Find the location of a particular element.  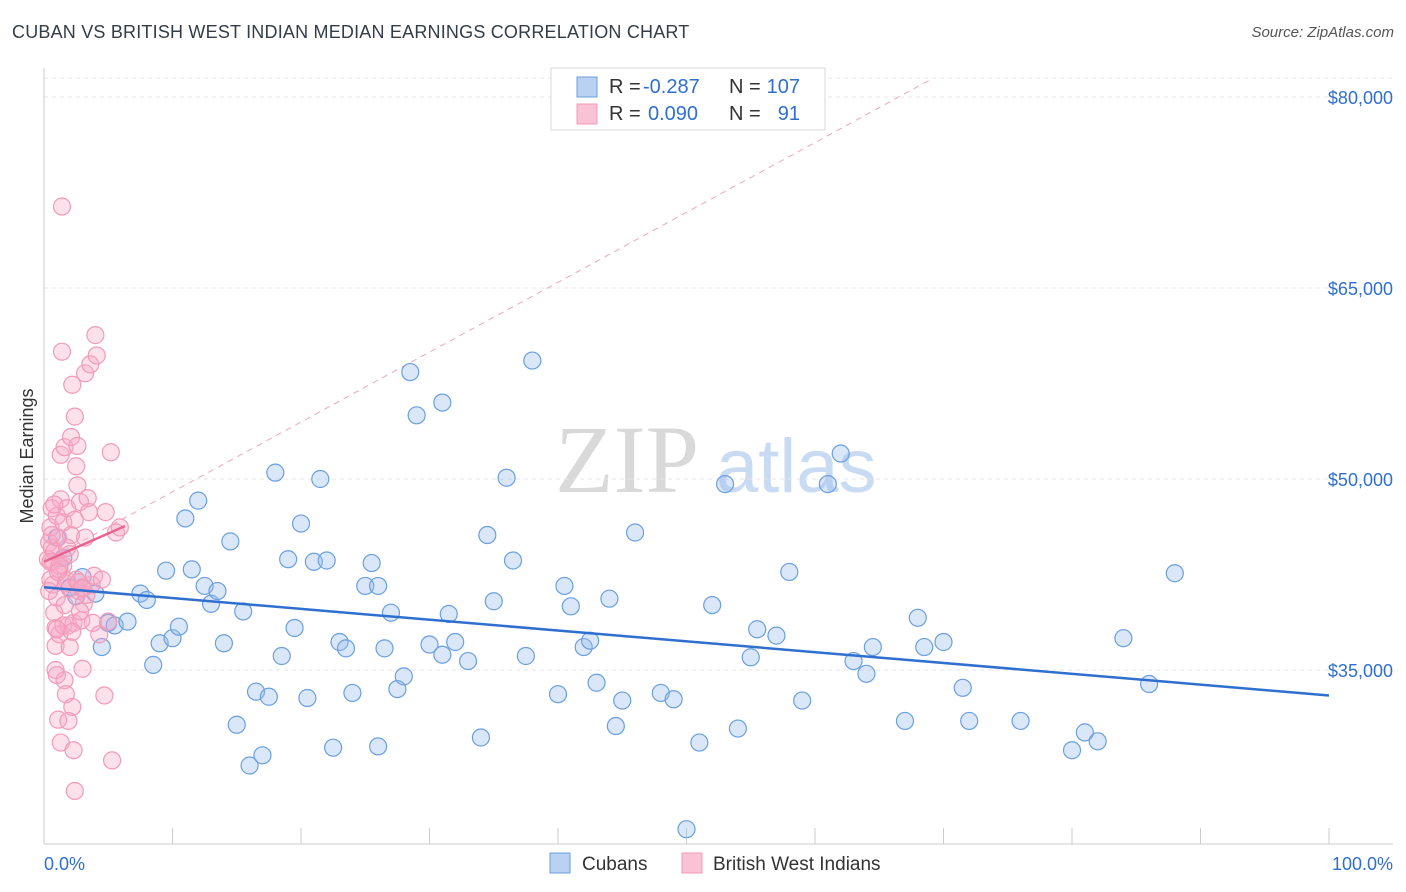

legend-n-value-1: 107 is located at coordinates (783, 87).